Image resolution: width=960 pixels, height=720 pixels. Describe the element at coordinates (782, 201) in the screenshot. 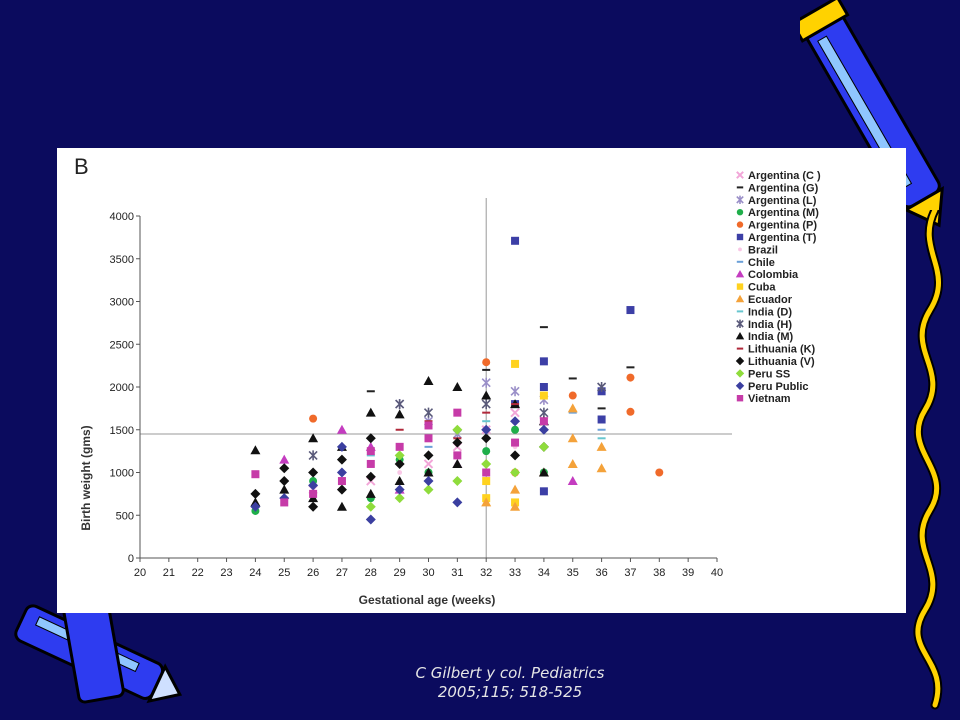

I see `legend-entry: Argentina (L)` at that location.